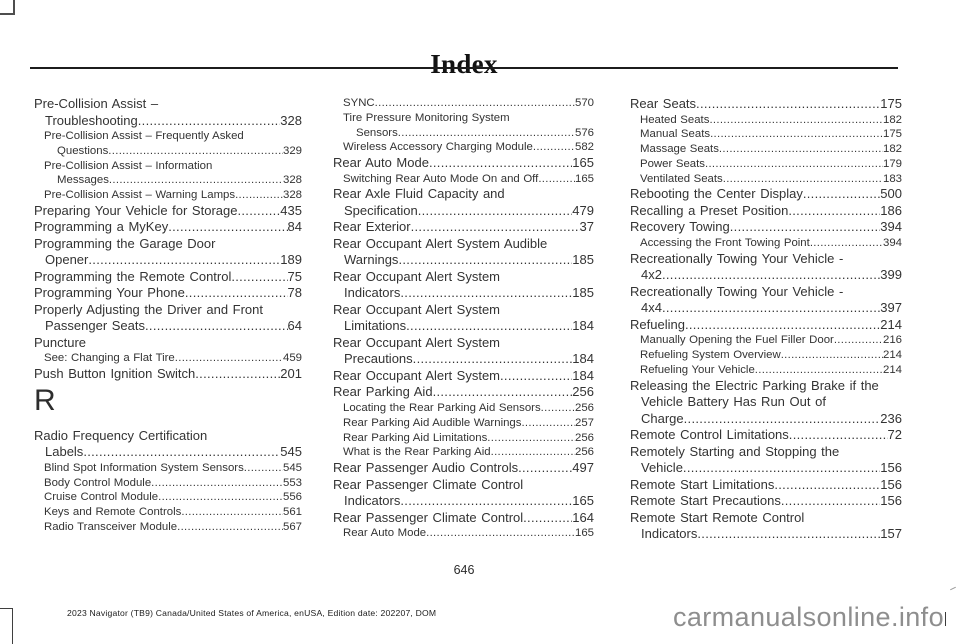 The width and height of the screenshot is (960, 644). What do you see at coordinates (766, 211) in the screenshot?
I see `index-entry: Recalling a Preset Position 186` at bounding box center [766, 211].